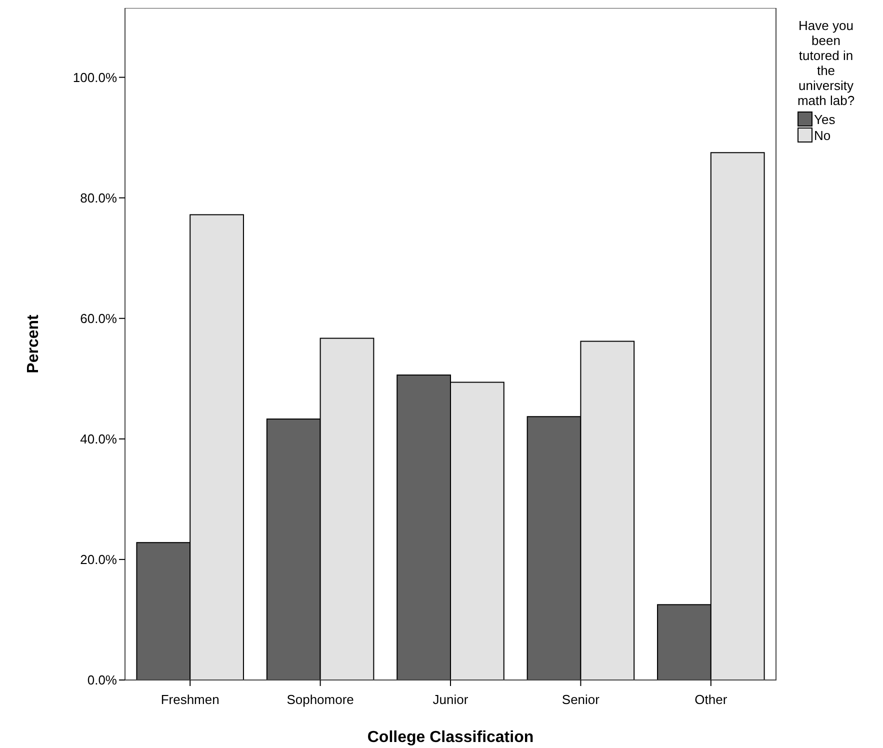 This screenshot has height=748, width=883. What do you see at coordinates (99, 560) in the screenshot?
I see `y-tick-label: 20.0%` at bounding box center [99, 560].